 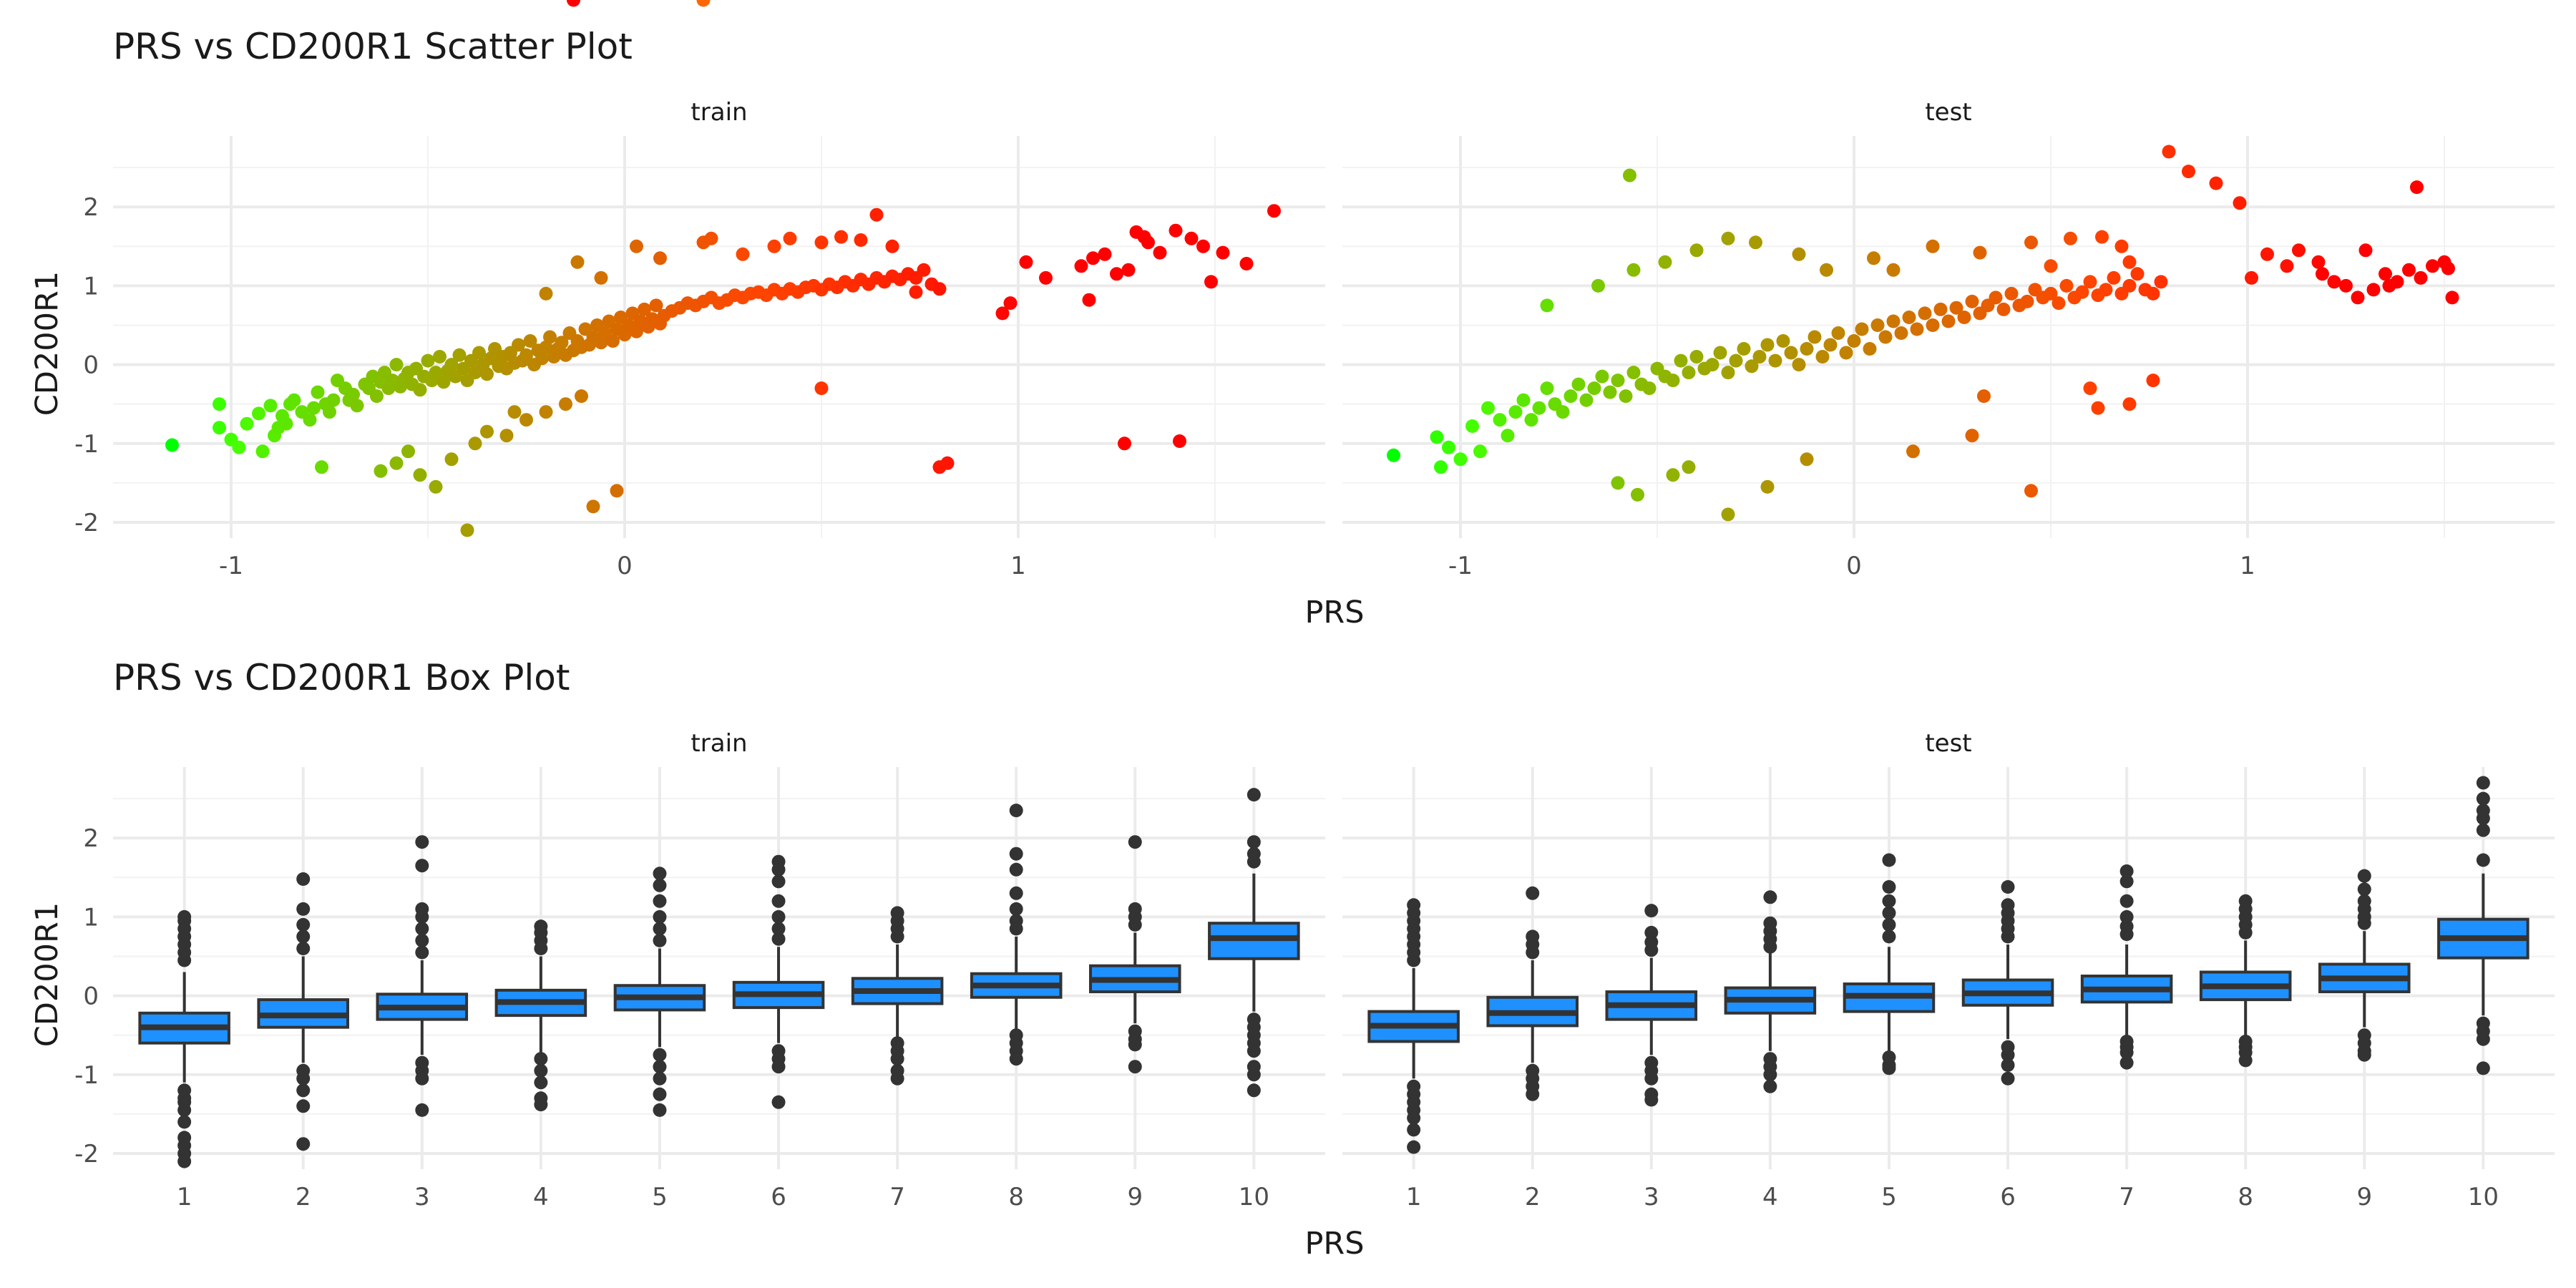 What do you see at coordinates (897, 1197) in the screenshot?
I see `x-tick-label: 7` at bounding box center [897, 1197].